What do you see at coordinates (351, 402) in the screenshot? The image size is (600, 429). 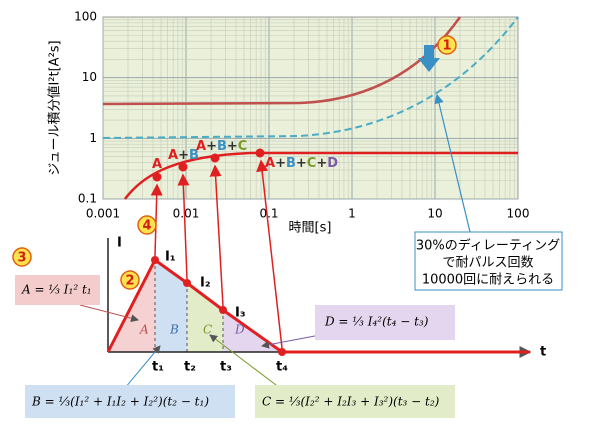 I see `formula: C = ⅓(I₂² + I₂I₃ + I₃²)(t₃ − t₂)` at bounding box center [351, 402].